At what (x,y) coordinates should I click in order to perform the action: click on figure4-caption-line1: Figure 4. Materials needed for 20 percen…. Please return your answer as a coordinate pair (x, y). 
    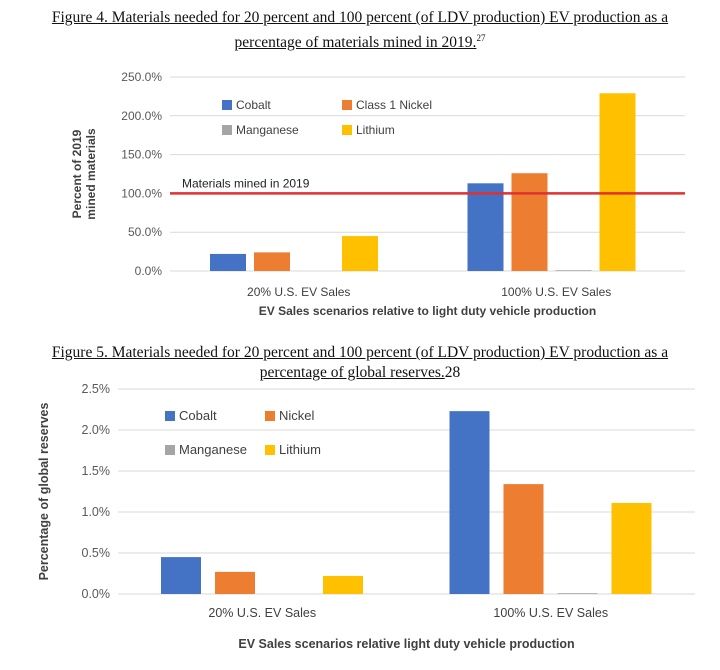
    Looking at the image, I should click on (360, 17).